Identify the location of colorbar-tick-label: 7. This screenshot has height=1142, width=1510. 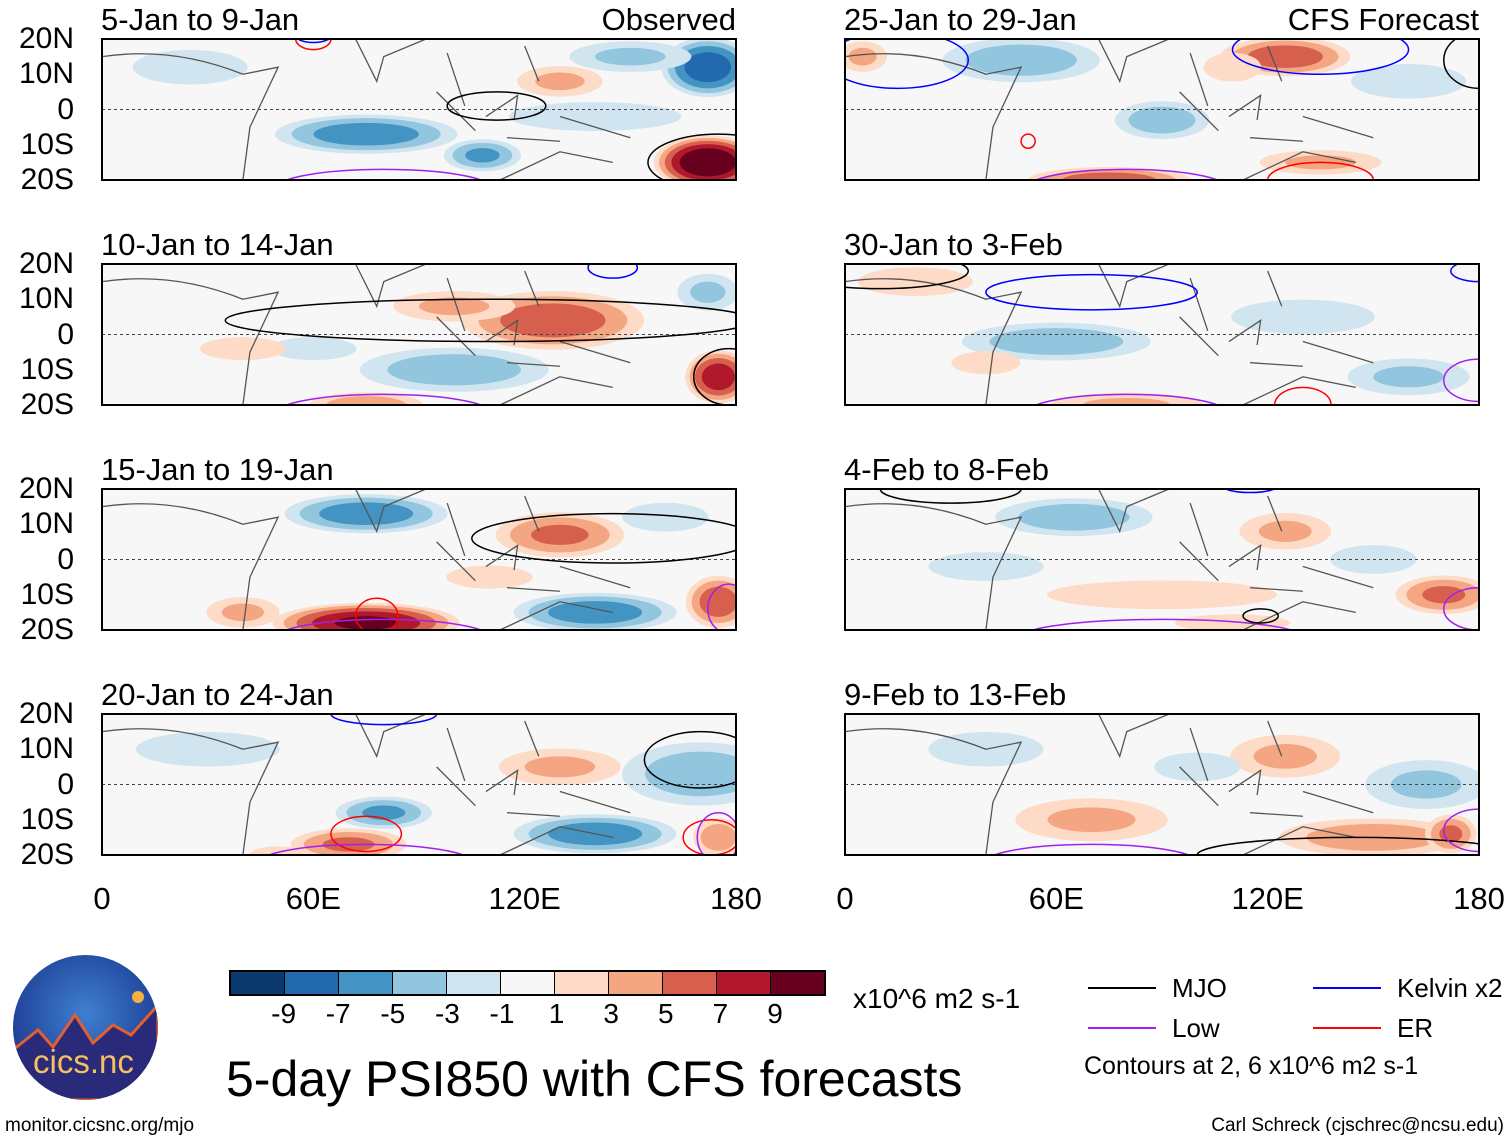
(720, 1013).